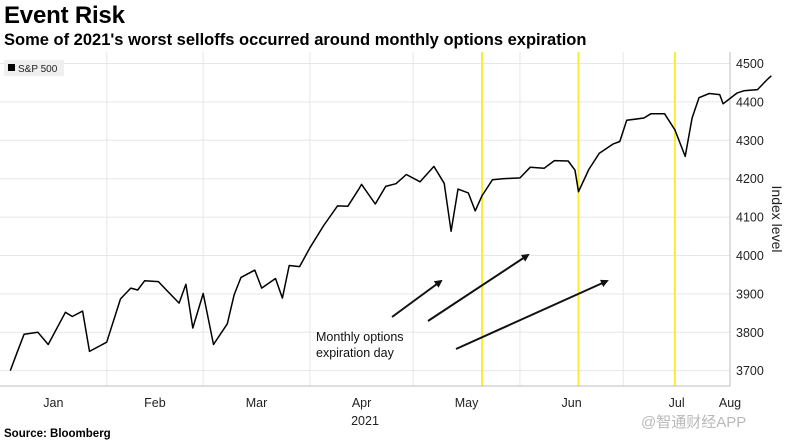  Describe the element at coordinates (677, 403) in the screenshot. I see `x-tick-label-jul: Jul` at that location.